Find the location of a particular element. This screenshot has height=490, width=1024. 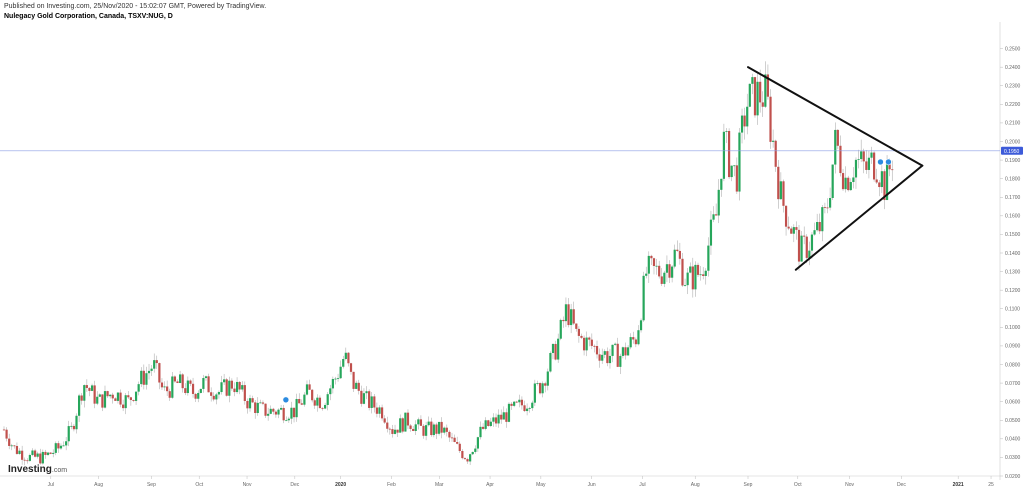

triangle-trendline is located at coordinates (835, 116).